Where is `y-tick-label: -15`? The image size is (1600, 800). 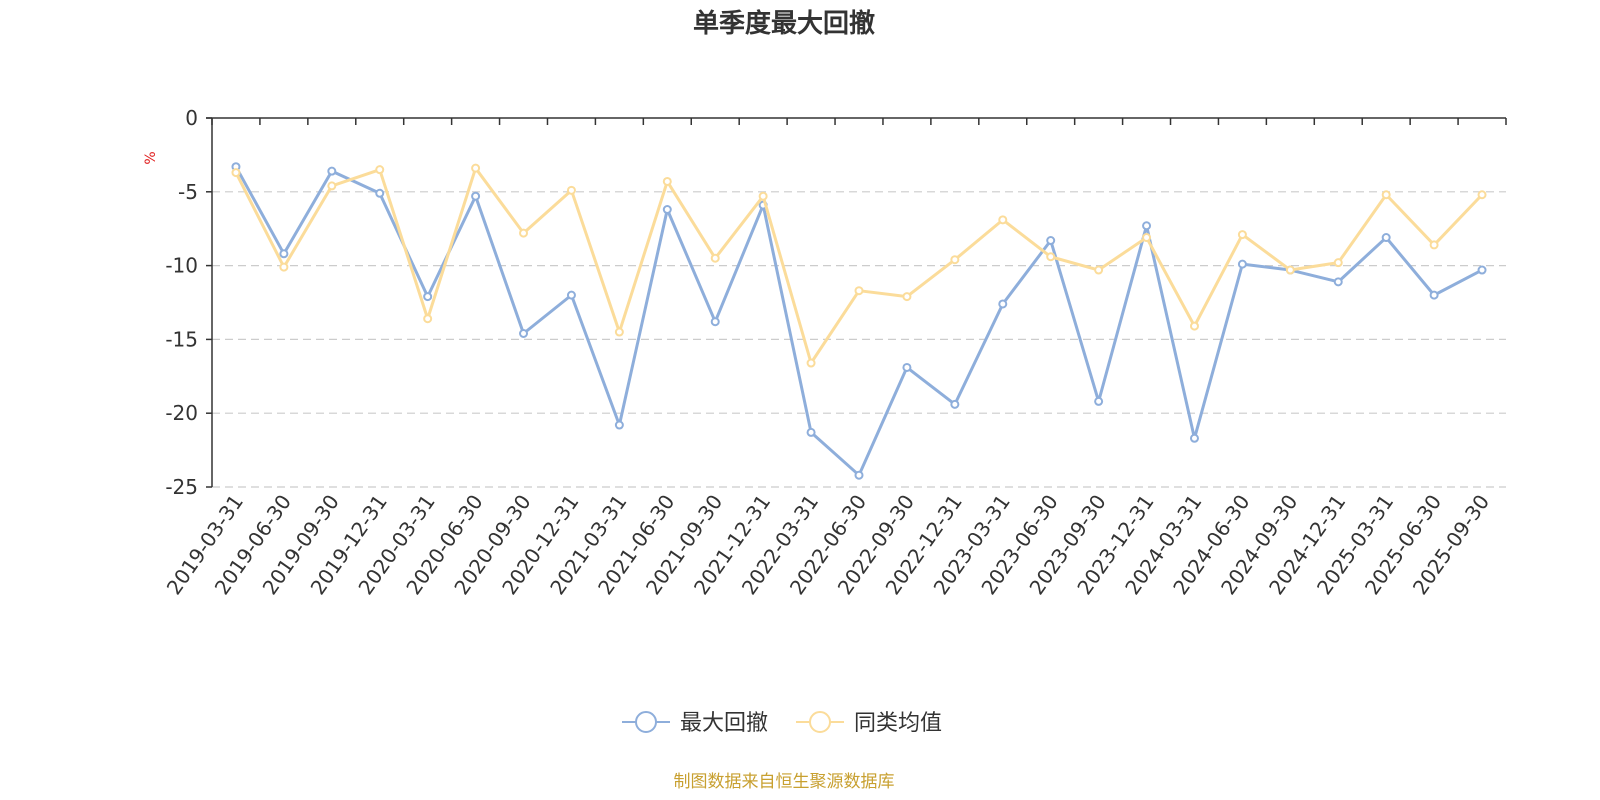
y-tick-label: -15 is located at coordinates (181, 339).